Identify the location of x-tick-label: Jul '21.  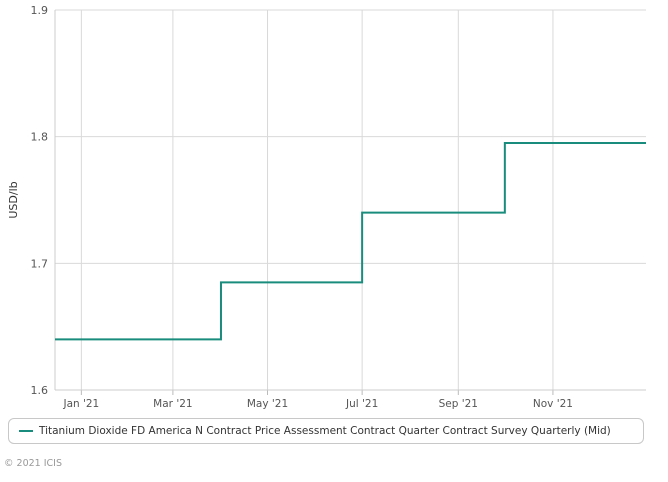
(361, 404).